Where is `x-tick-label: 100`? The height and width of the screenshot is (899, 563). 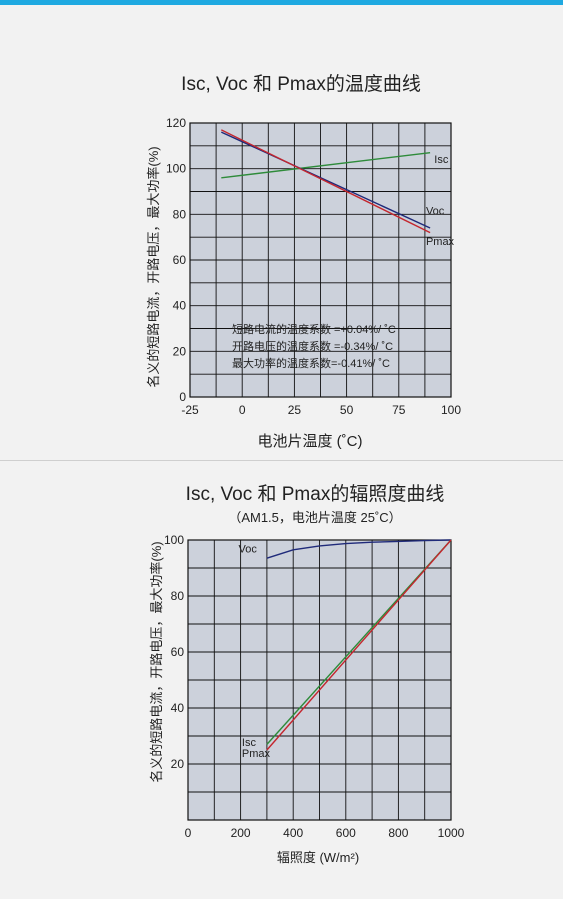
x-tick-label: 100 is located at coordinates (451, 410).